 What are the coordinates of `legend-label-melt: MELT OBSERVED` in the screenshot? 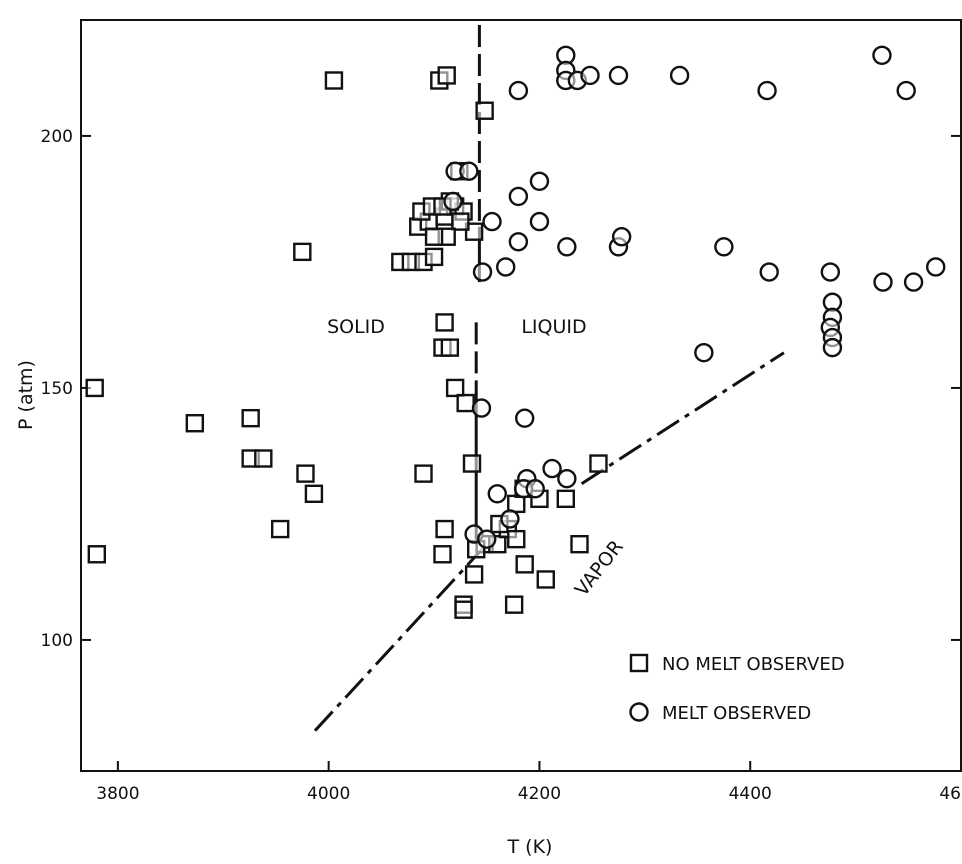 It's located at (736, 713).